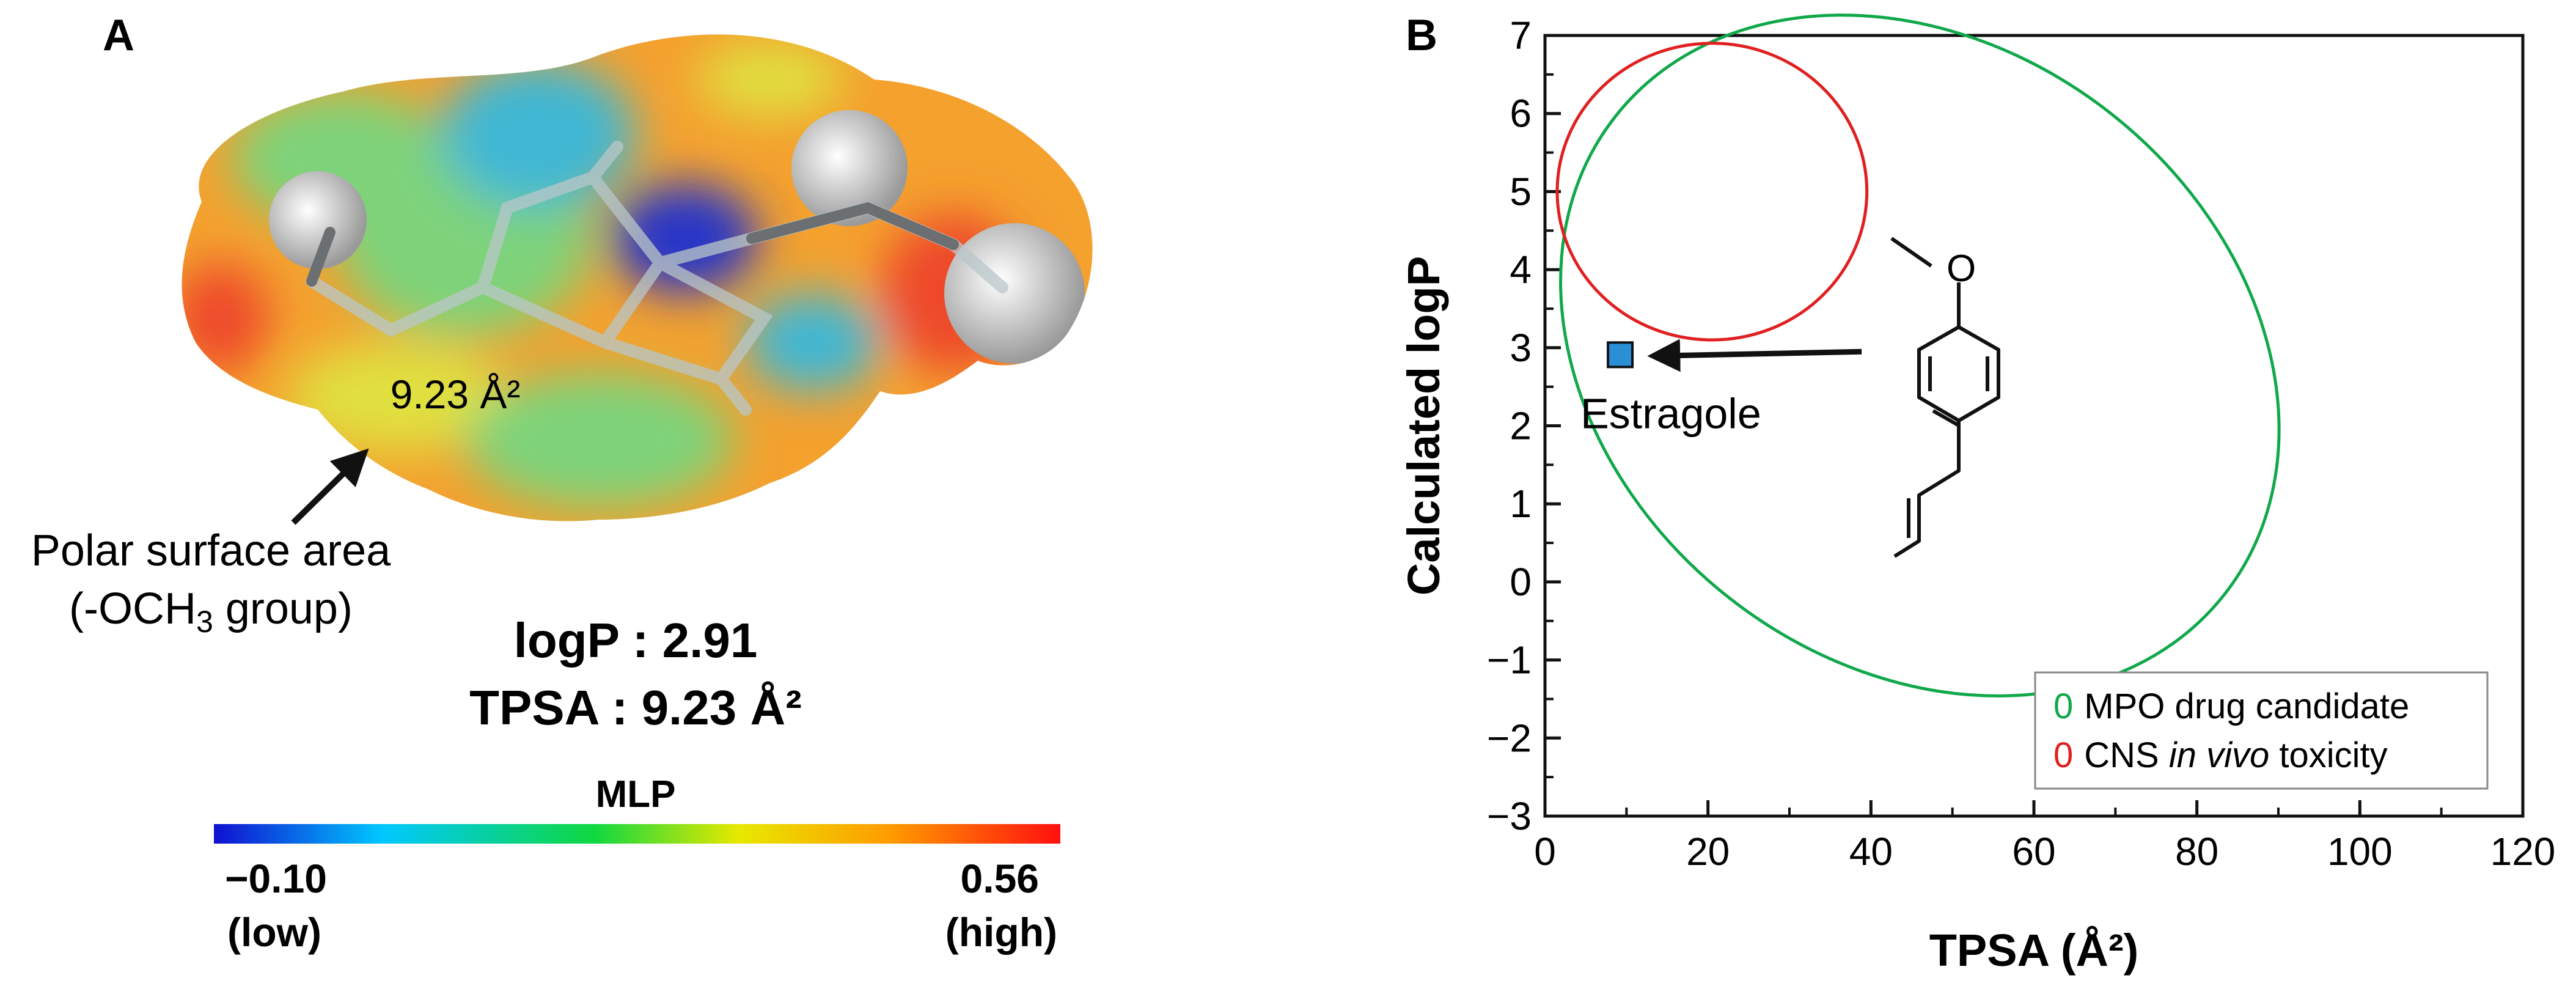 The image size is (2576, 994). Describe the element at coordinates (1521, 504) in the screenshot. I see `y-tick-label: 1` at that location.